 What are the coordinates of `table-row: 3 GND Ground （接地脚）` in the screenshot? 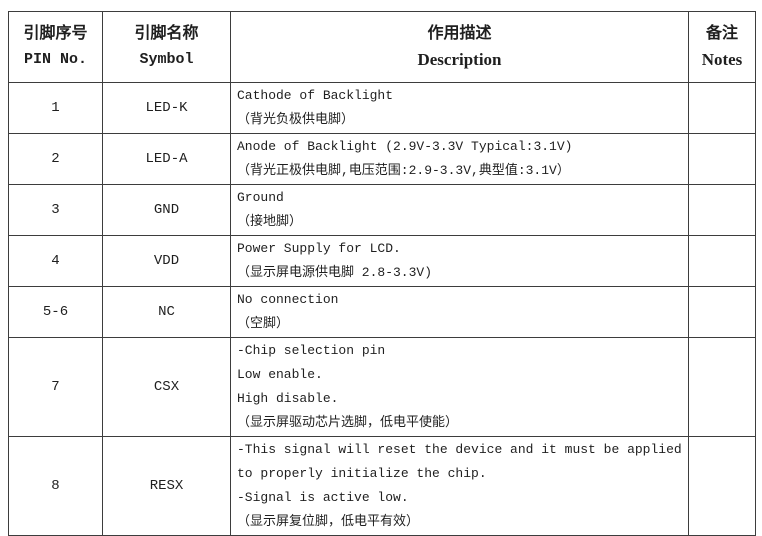 It's located at (382, 210).